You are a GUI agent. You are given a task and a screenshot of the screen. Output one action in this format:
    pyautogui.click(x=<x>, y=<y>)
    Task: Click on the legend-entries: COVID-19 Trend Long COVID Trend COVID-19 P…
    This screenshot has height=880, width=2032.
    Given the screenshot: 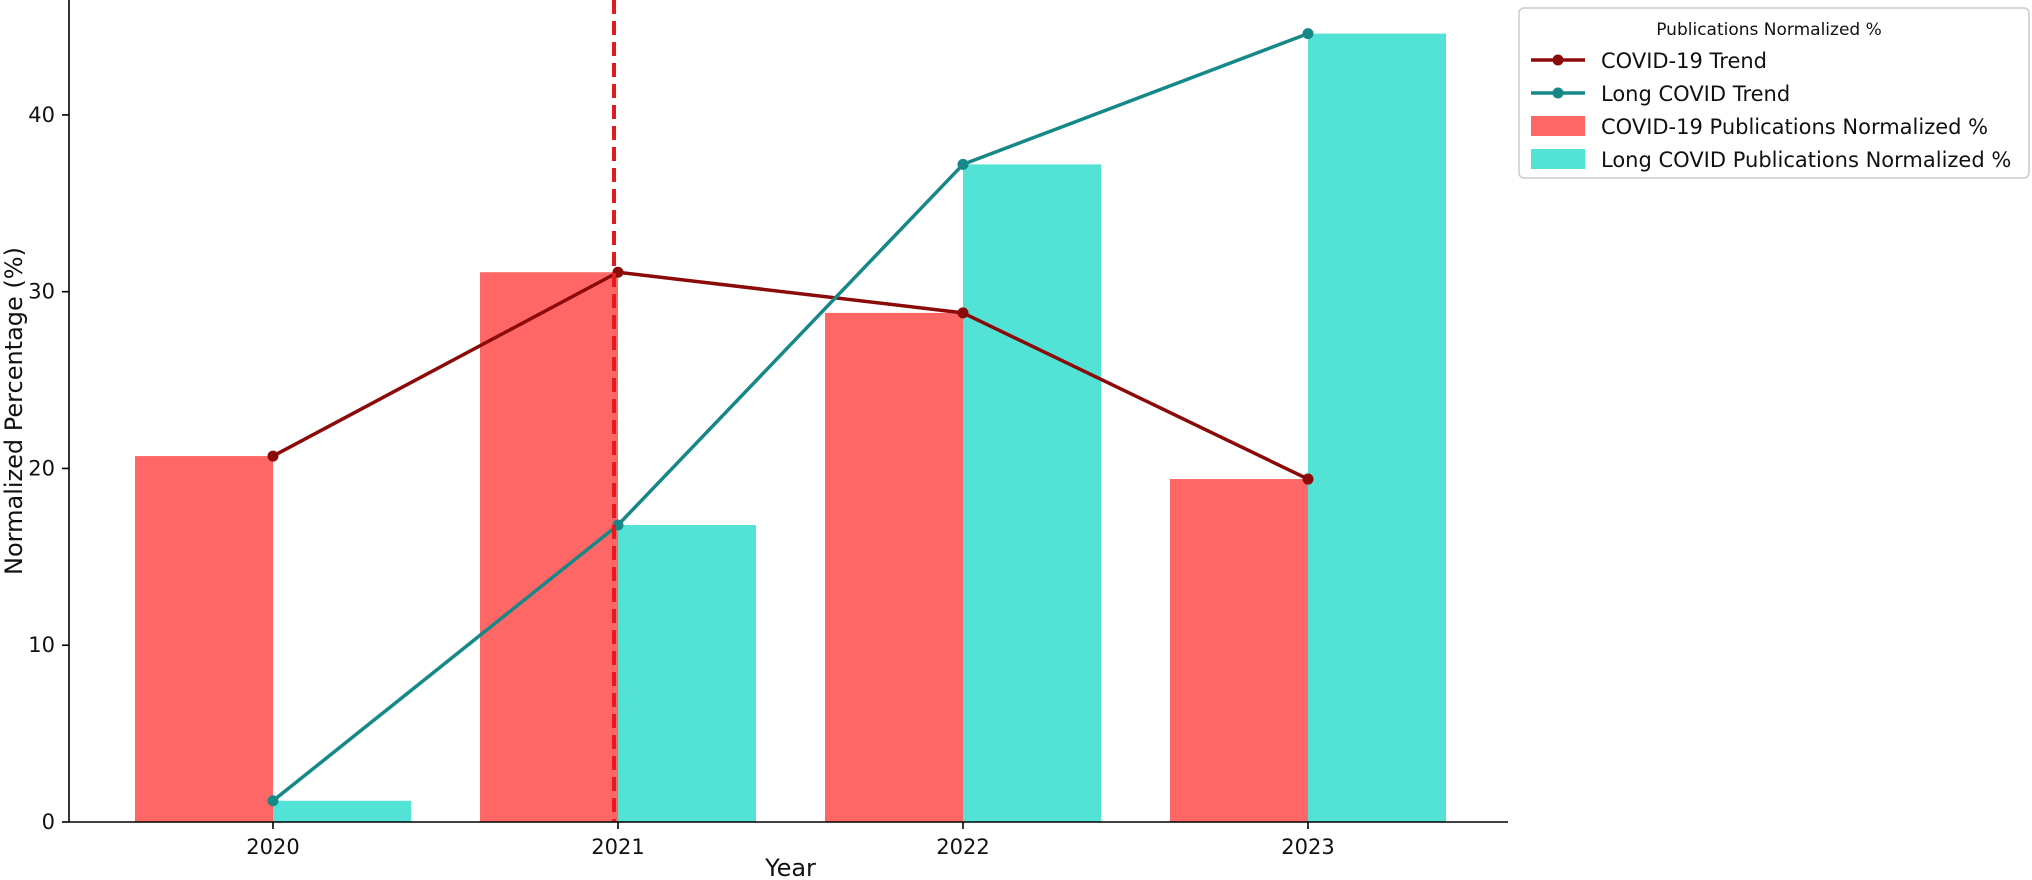 What is the action you would take?
    pyautogui.click(x=1771, y=110)
    